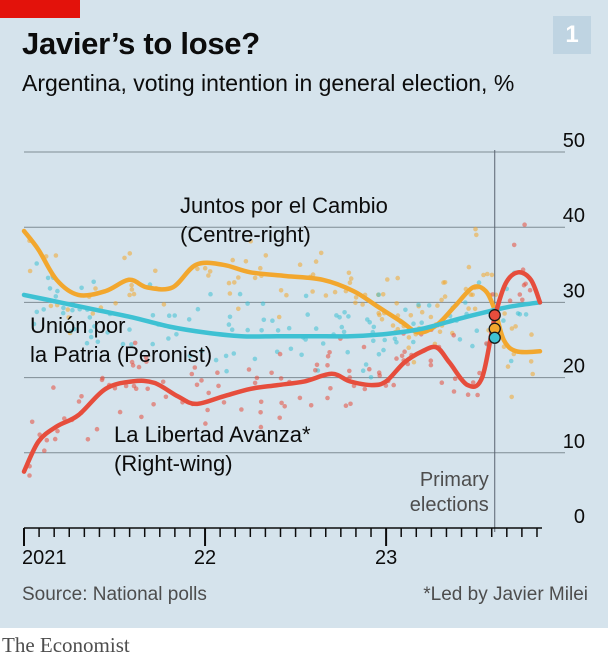 This screenshot has width=608, height=662. What do you see at coordinates (245, 234) in the screenshot?
I see `series-label-juntos: (Centre-right)` at bounding box center [245, 234].